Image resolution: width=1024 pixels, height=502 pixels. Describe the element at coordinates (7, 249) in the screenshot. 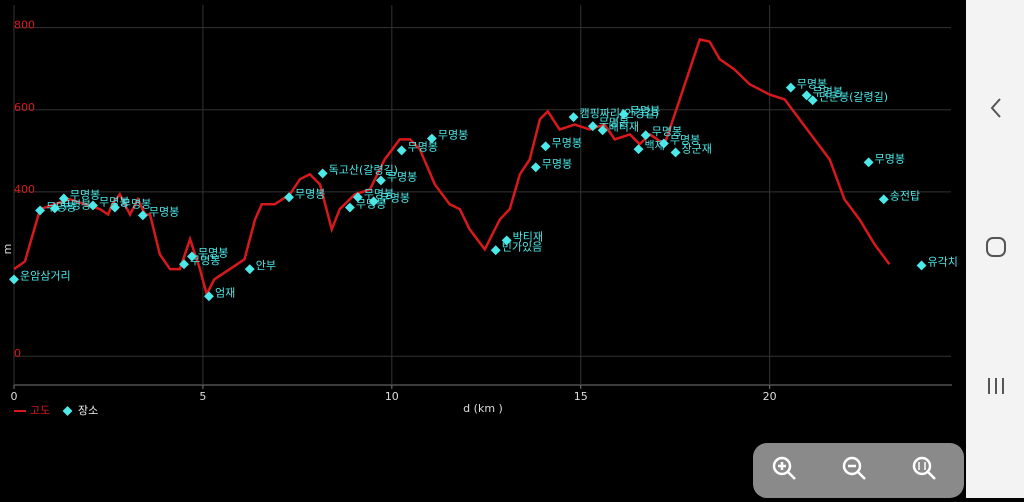

I see `y-axis-label: m` at that location.